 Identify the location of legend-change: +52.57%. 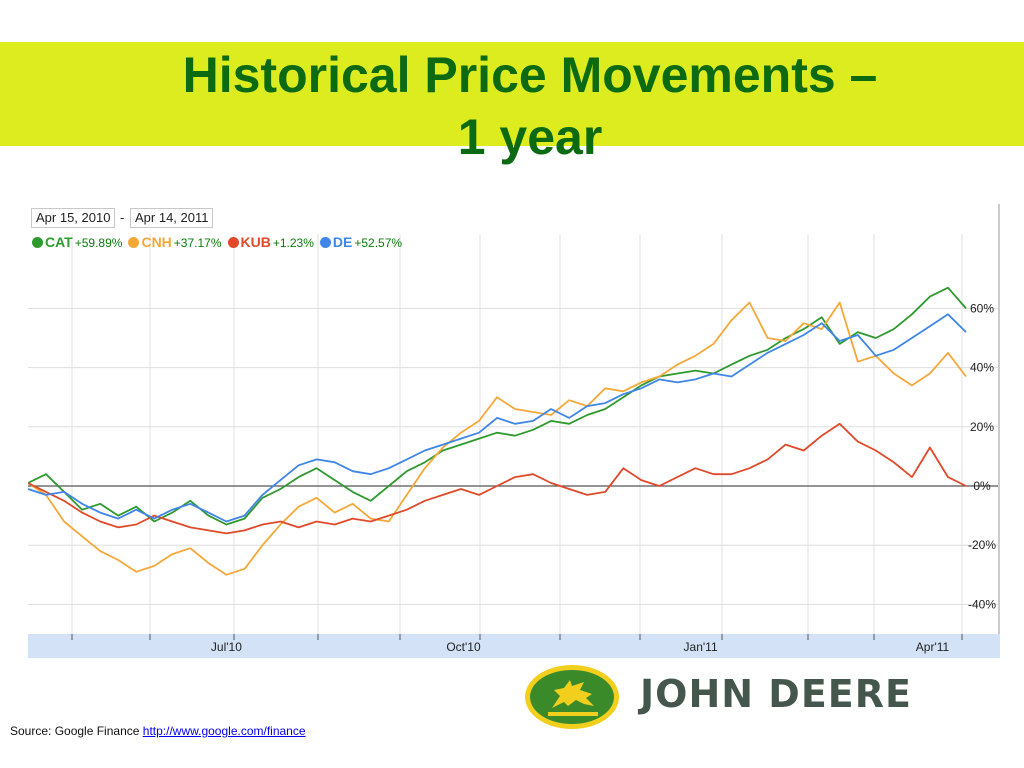
(378, 243).